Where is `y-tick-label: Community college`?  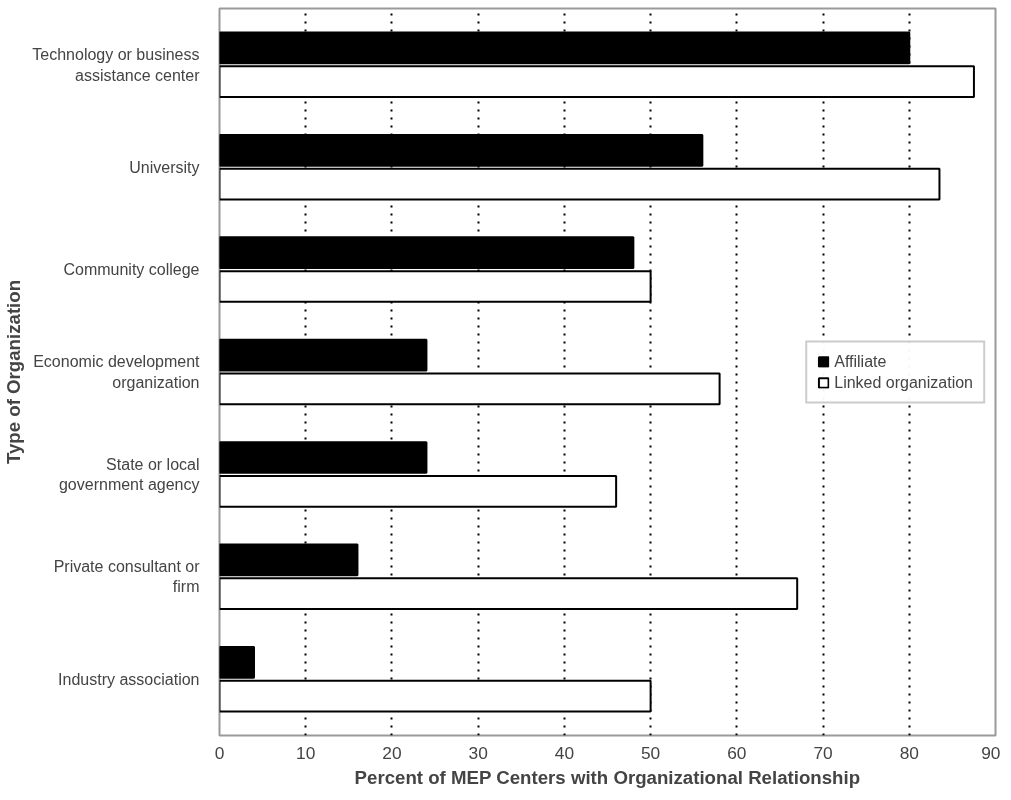
y-tick-label: Community college is located at coordinates (131, 270).